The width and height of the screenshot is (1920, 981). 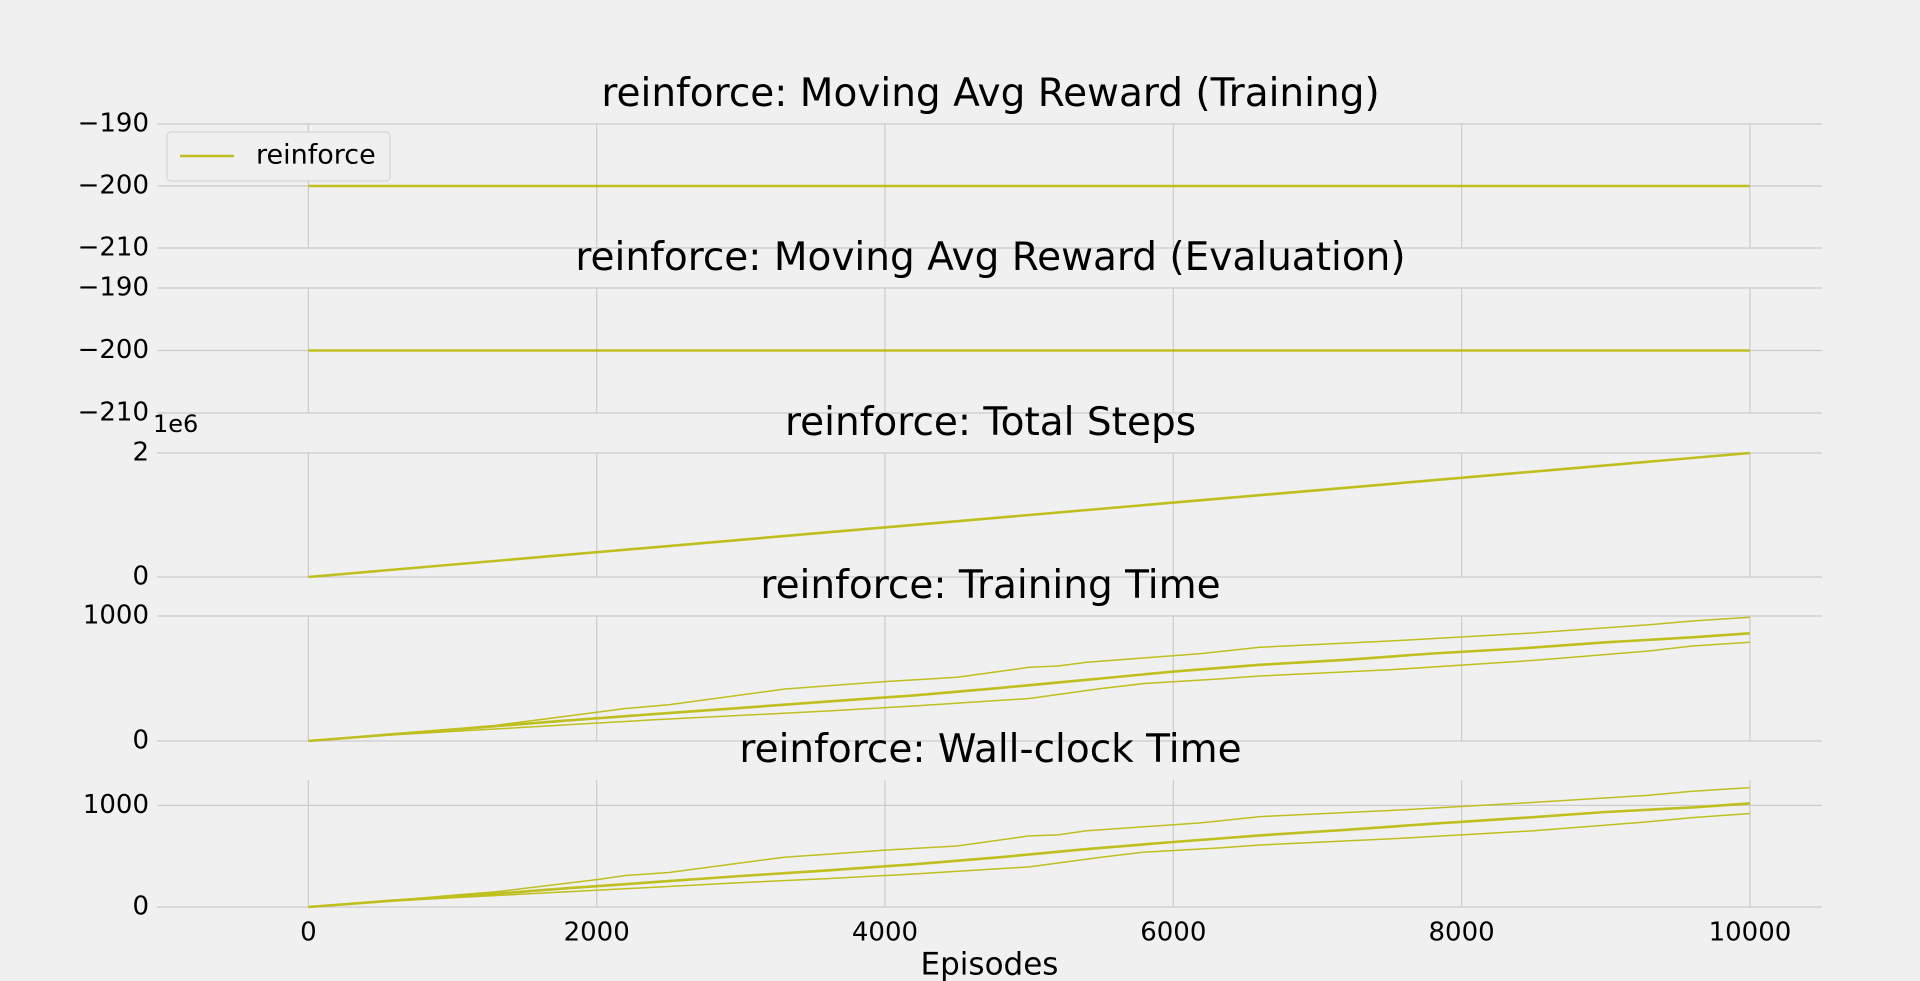 What do you see at coordinates (885, 933) in the screenshot?
I see `x-tick-label: 4000` at bounding box center [885, 933].